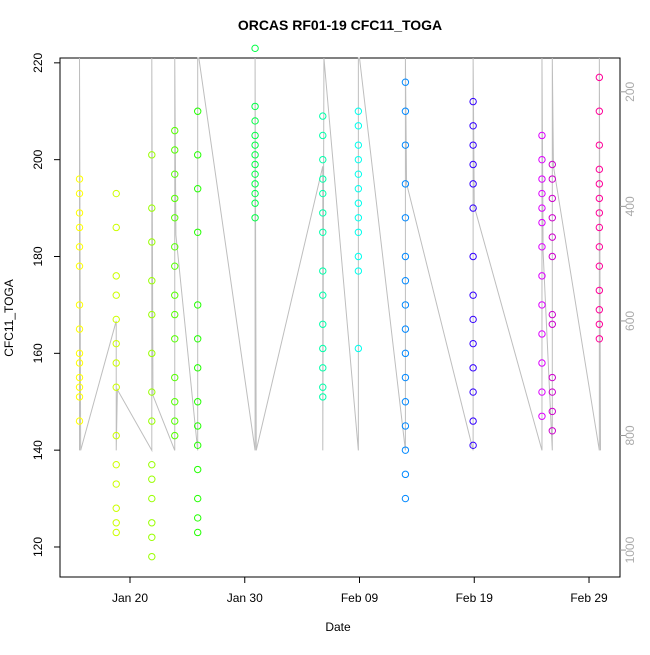 The height and width of the screenshot is (655, 650). Describe the element at coordinates (340, 25) in the screenshot. I see `chart-title: ORCAS RF01-19 CFC11_TOGA` at that location.